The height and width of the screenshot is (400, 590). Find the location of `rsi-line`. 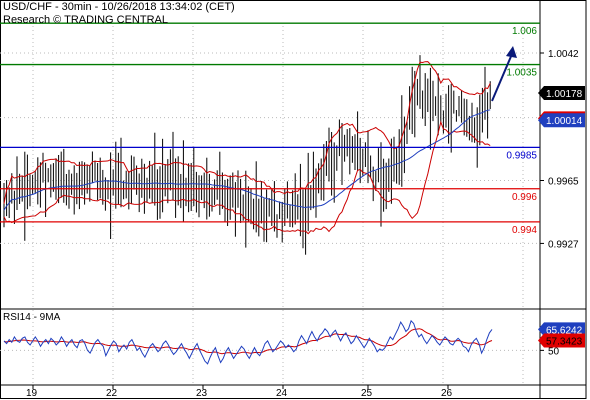

rsi-line is located at coordinates (248, 342).